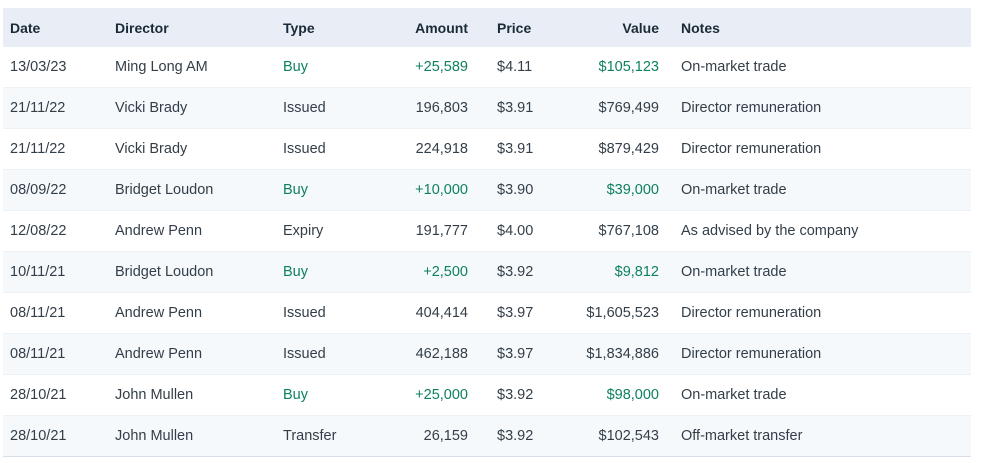  Describe the element at coordinates (614, 27) in the screenshot. I see `column-header-value: Value` at that location.